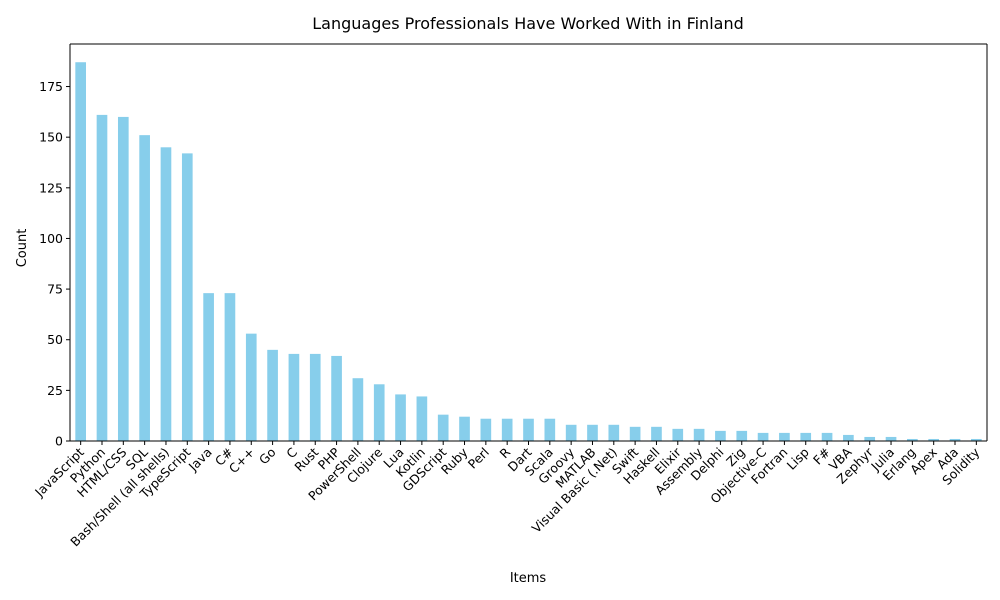 The width and height of the screenshot is (1000, 600). Describe the element at coordinates (656, 433) in the screenshot. I see `bar-haskell` at that location.